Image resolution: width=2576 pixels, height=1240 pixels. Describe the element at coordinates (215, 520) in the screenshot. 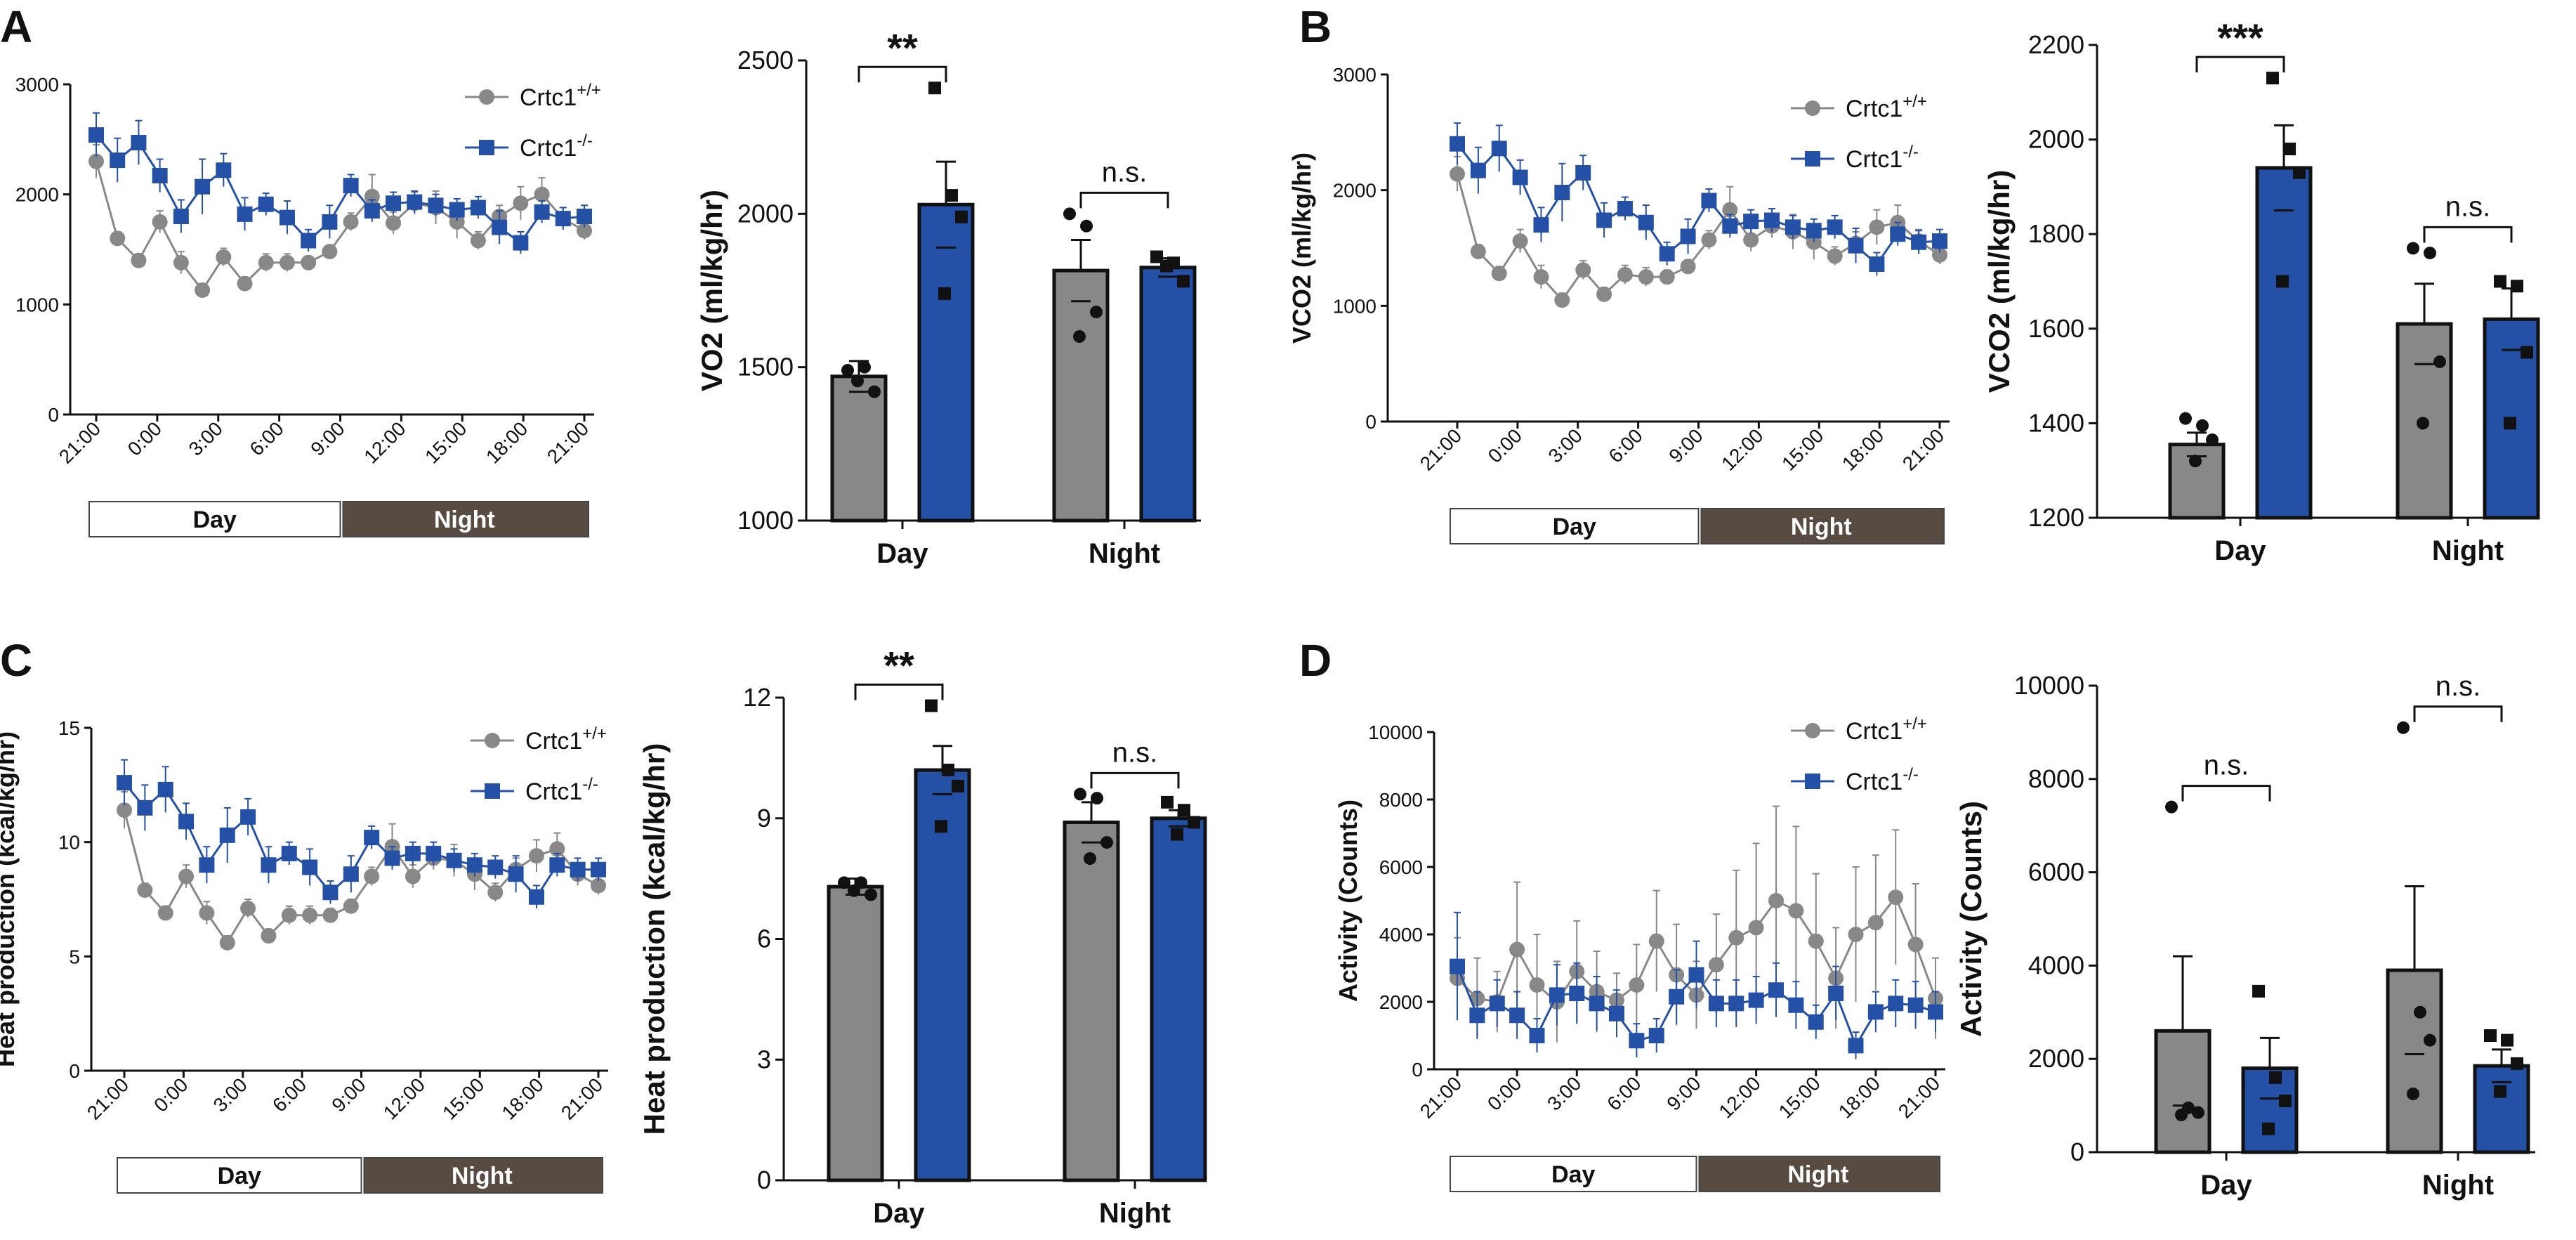

I see `day-band-label: Day` at that location.